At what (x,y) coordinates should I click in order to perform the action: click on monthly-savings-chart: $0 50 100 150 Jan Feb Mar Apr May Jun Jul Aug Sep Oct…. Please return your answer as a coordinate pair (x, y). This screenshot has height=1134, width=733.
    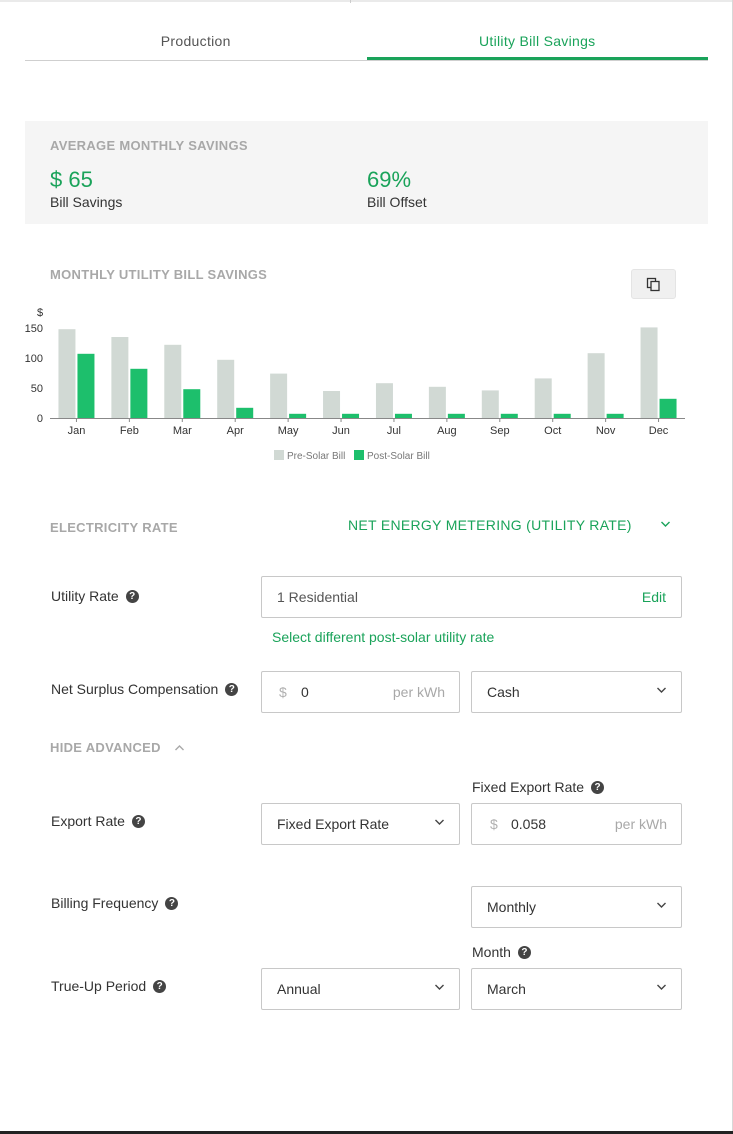
    Looking at the image, I should click on (355, 384).